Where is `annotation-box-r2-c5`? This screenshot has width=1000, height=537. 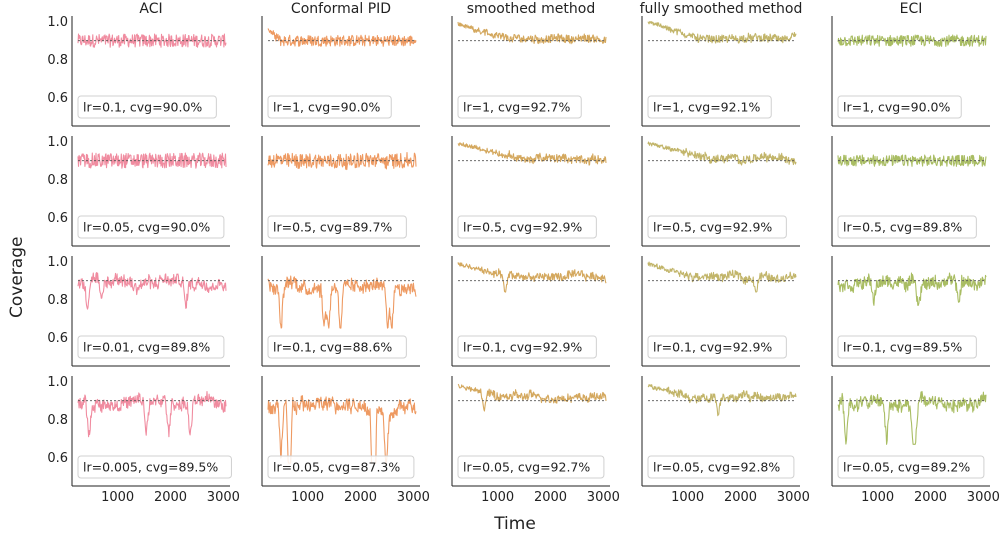 annotation-box-r2-c5 is located at coordinates (907, 227).